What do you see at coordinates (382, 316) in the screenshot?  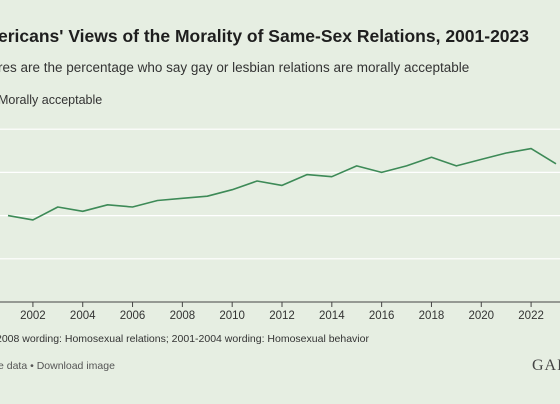 I see `x-tick-label-2016: 2016` at bounding box center [382, 316].